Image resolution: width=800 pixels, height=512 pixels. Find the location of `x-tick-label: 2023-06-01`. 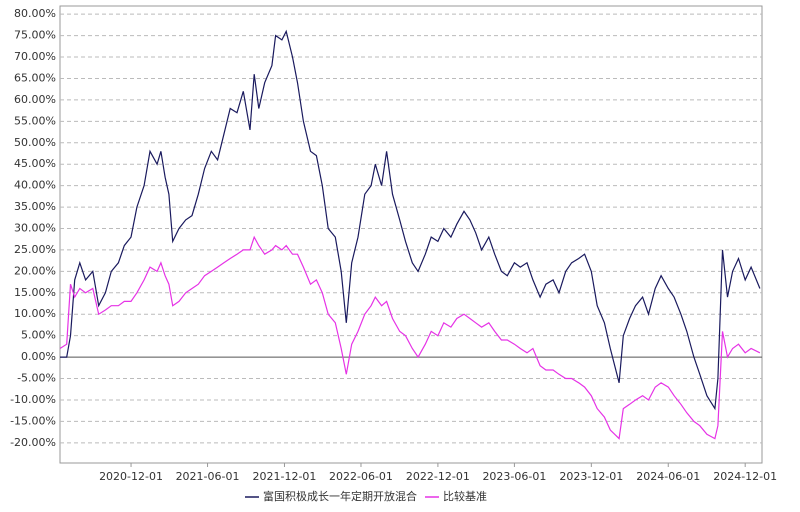

x-tick-label: 2023-06-01 is located at coordinates (514, 476).